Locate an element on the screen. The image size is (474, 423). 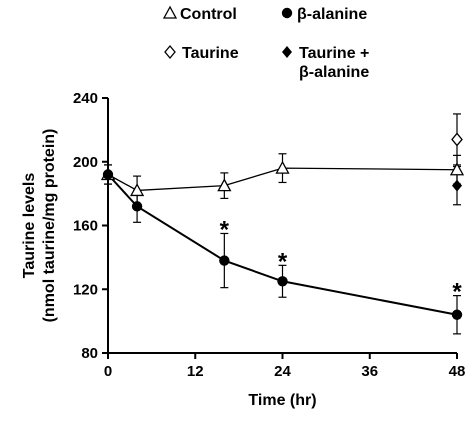
point-2-3-shape is located at coordinates (224, 260).